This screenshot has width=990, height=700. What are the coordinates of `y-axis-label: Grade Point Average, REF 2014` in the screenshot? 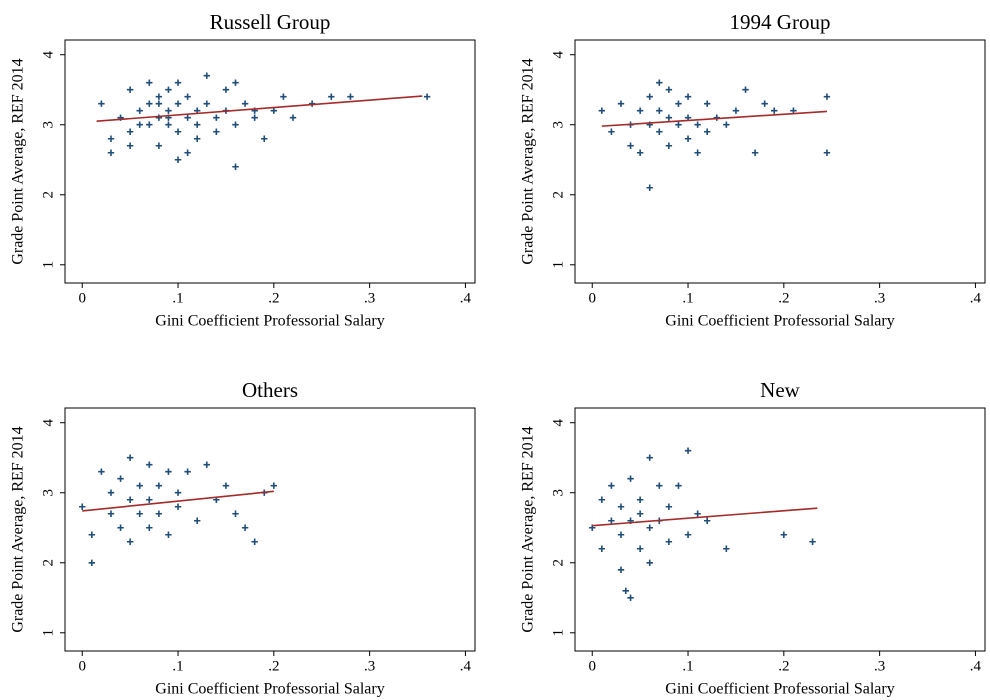 It's located at (528, 529).